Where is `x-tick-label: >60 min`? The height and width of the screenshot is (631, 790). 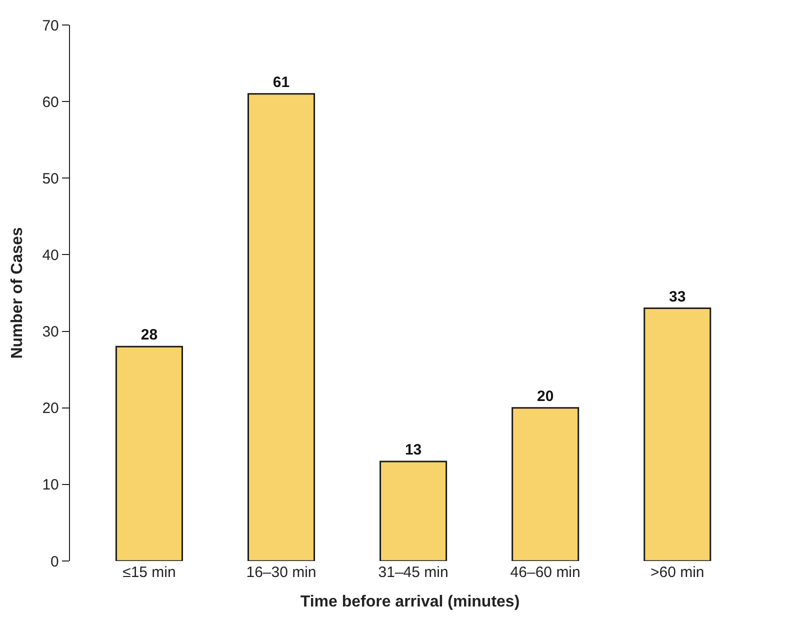
x-tick-label: >60 min is located at coordinates (677, 572).